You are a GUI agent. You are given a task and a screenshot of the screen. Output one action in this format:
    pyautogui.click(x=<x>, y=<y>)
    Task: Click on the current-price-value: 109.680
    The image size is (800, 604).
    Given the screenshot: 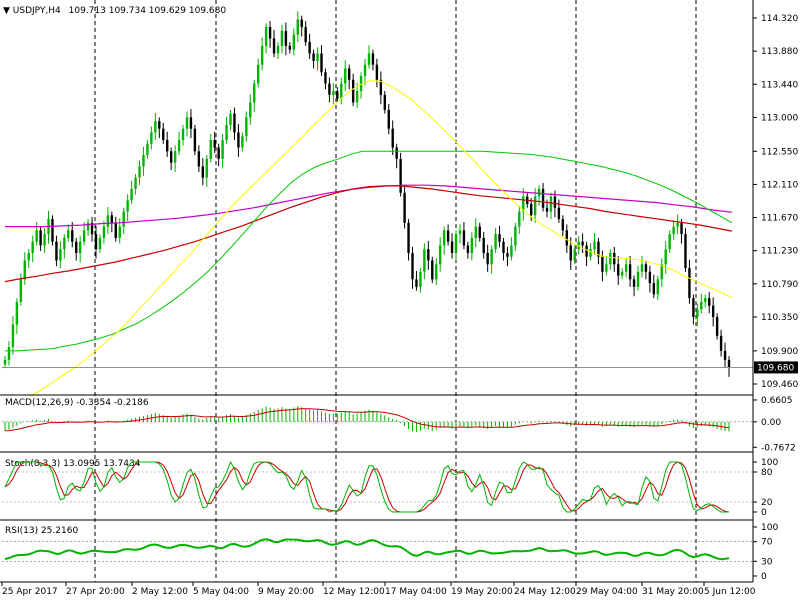 What is the action you would take?
    pyautogui.click(x=775, y=368)
    